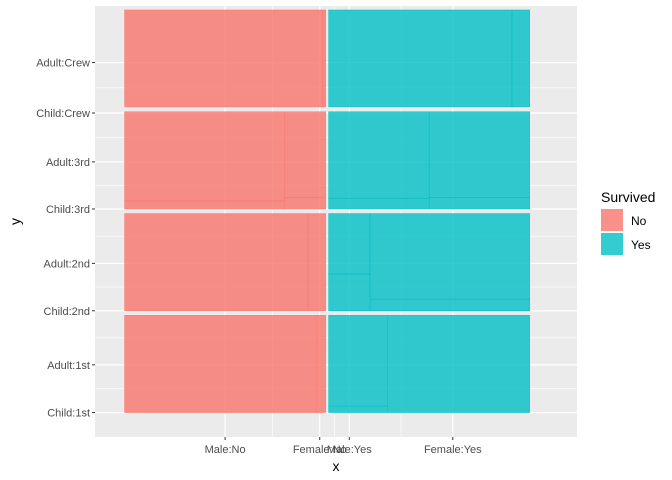 The height and width of the screenshot is (480, 672). What do you see at coordinates (420, 58) in the screenshot?
I see `mosaic-cell-yes-adult-crew-male` at bounding box center [420, 58].